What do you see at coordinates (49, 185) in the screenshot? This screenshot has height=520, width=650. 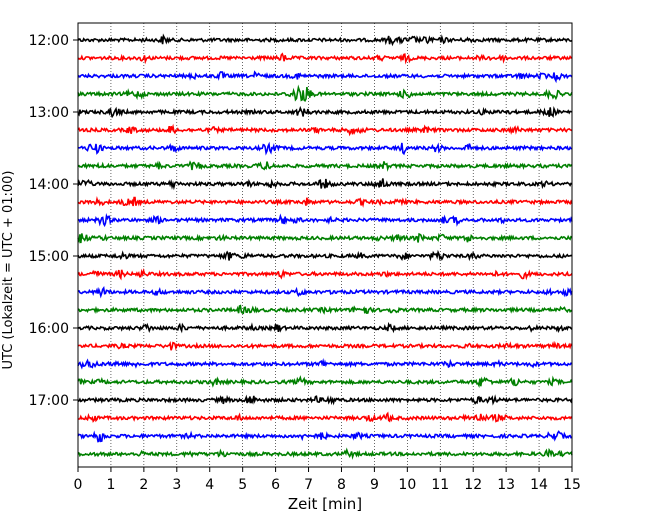 I see `y-tick-label: 14:00` at bounding box center [49, 185].